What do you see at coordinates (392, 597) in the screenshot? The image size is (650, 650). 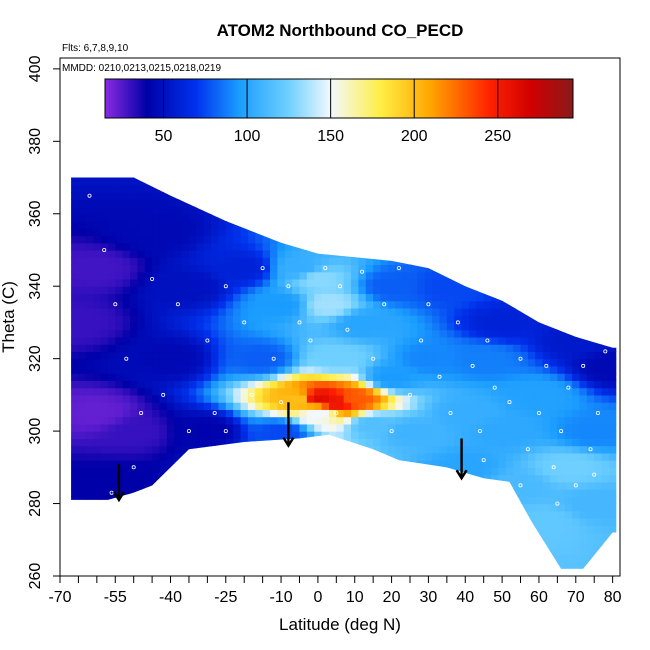 I see `x-tick-label: 20` at bounding box center [392, 597].